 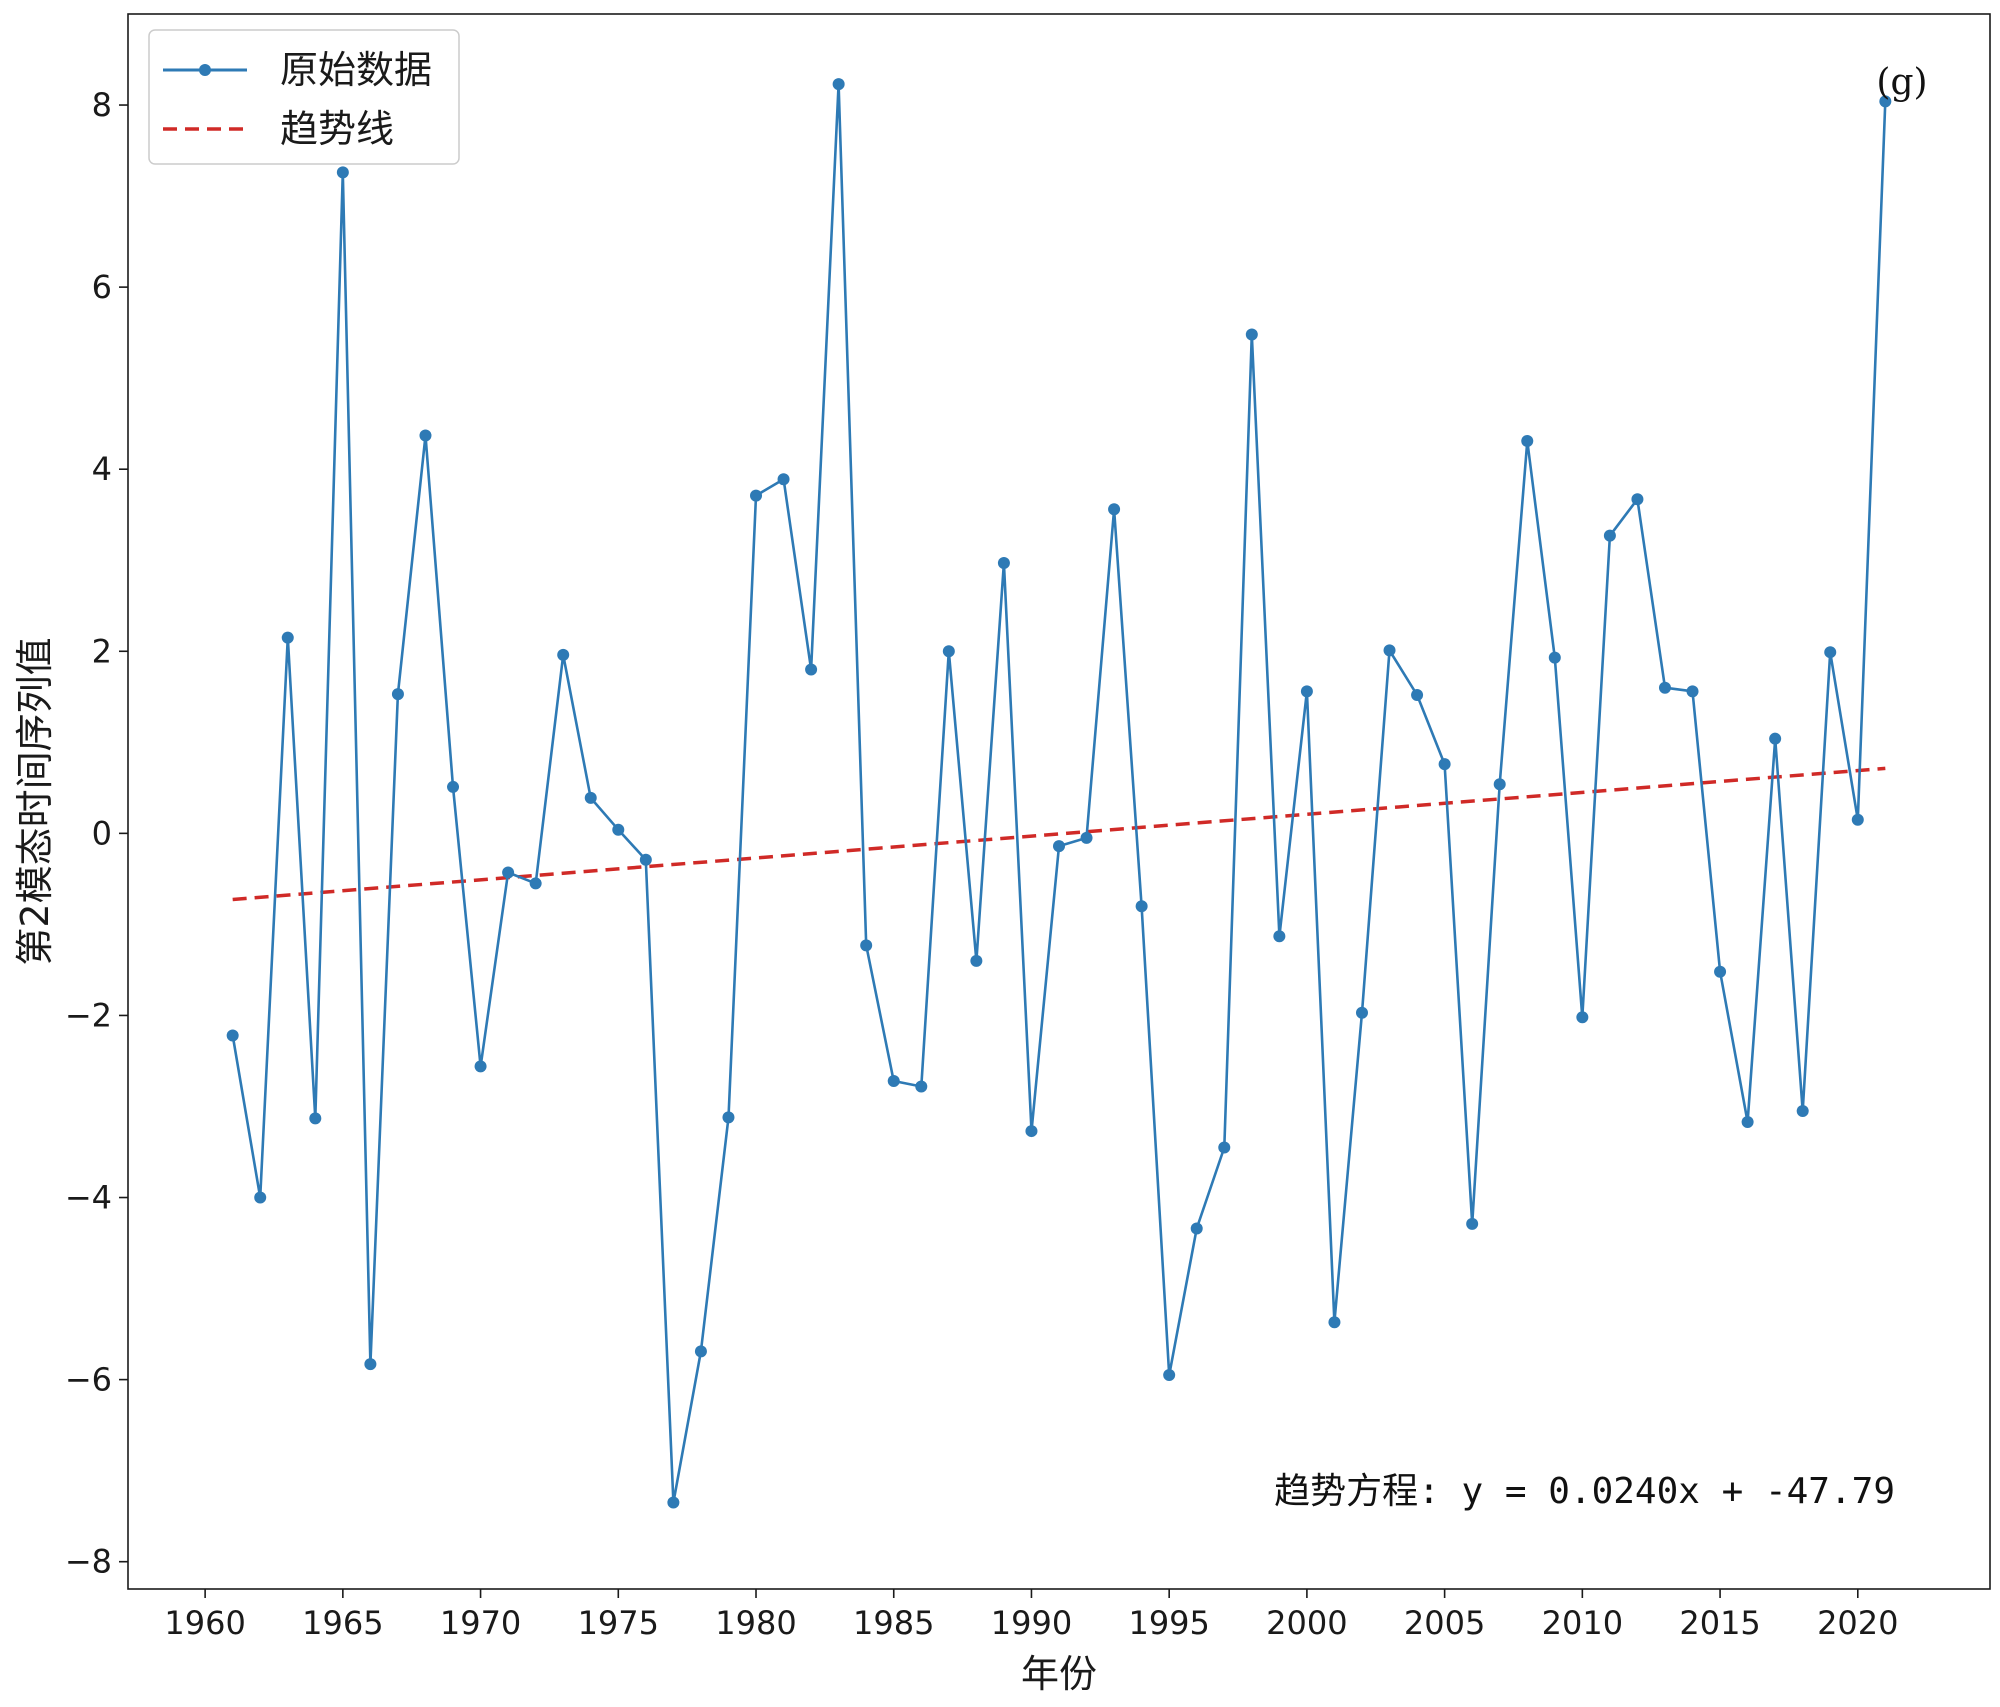 I want to click on x-tick-label: 2020, so click(x=1857, y=1623).